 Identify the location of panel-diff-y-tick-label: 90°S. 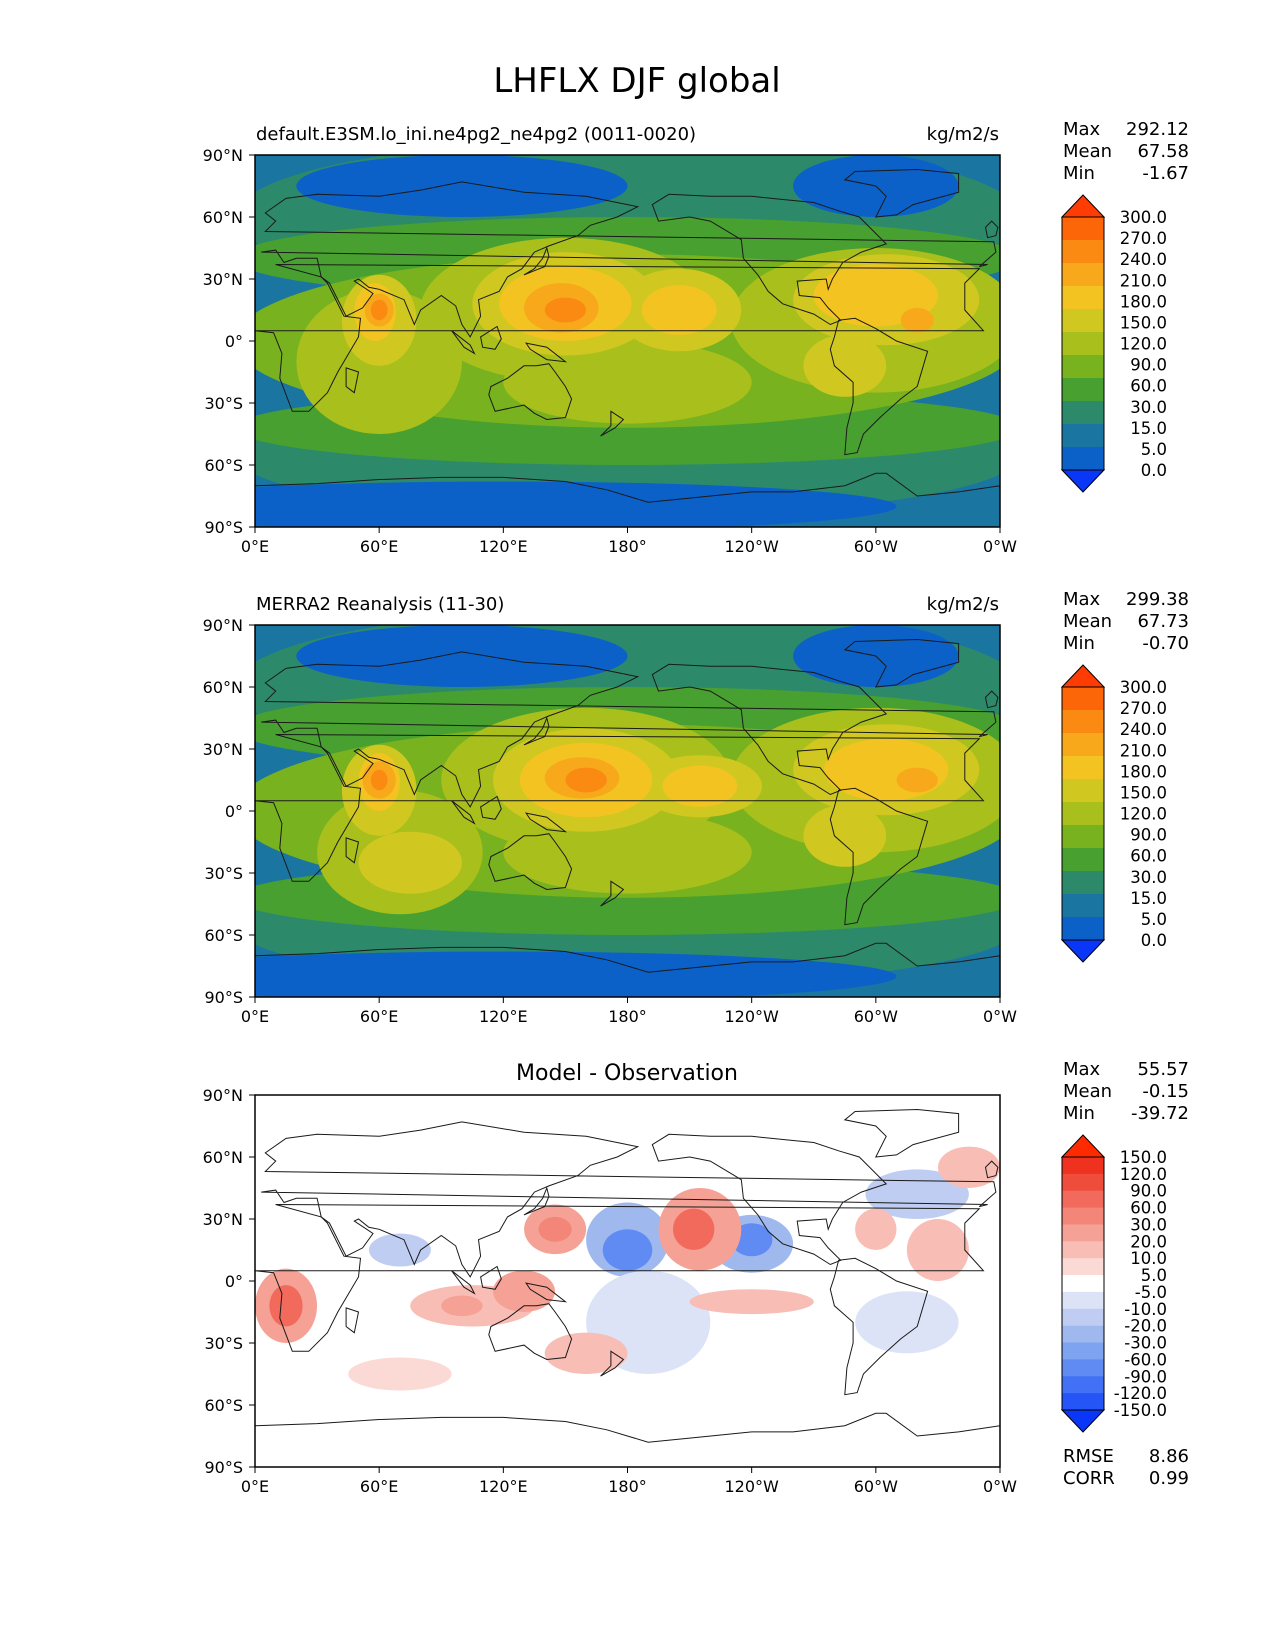
(223, 1467).